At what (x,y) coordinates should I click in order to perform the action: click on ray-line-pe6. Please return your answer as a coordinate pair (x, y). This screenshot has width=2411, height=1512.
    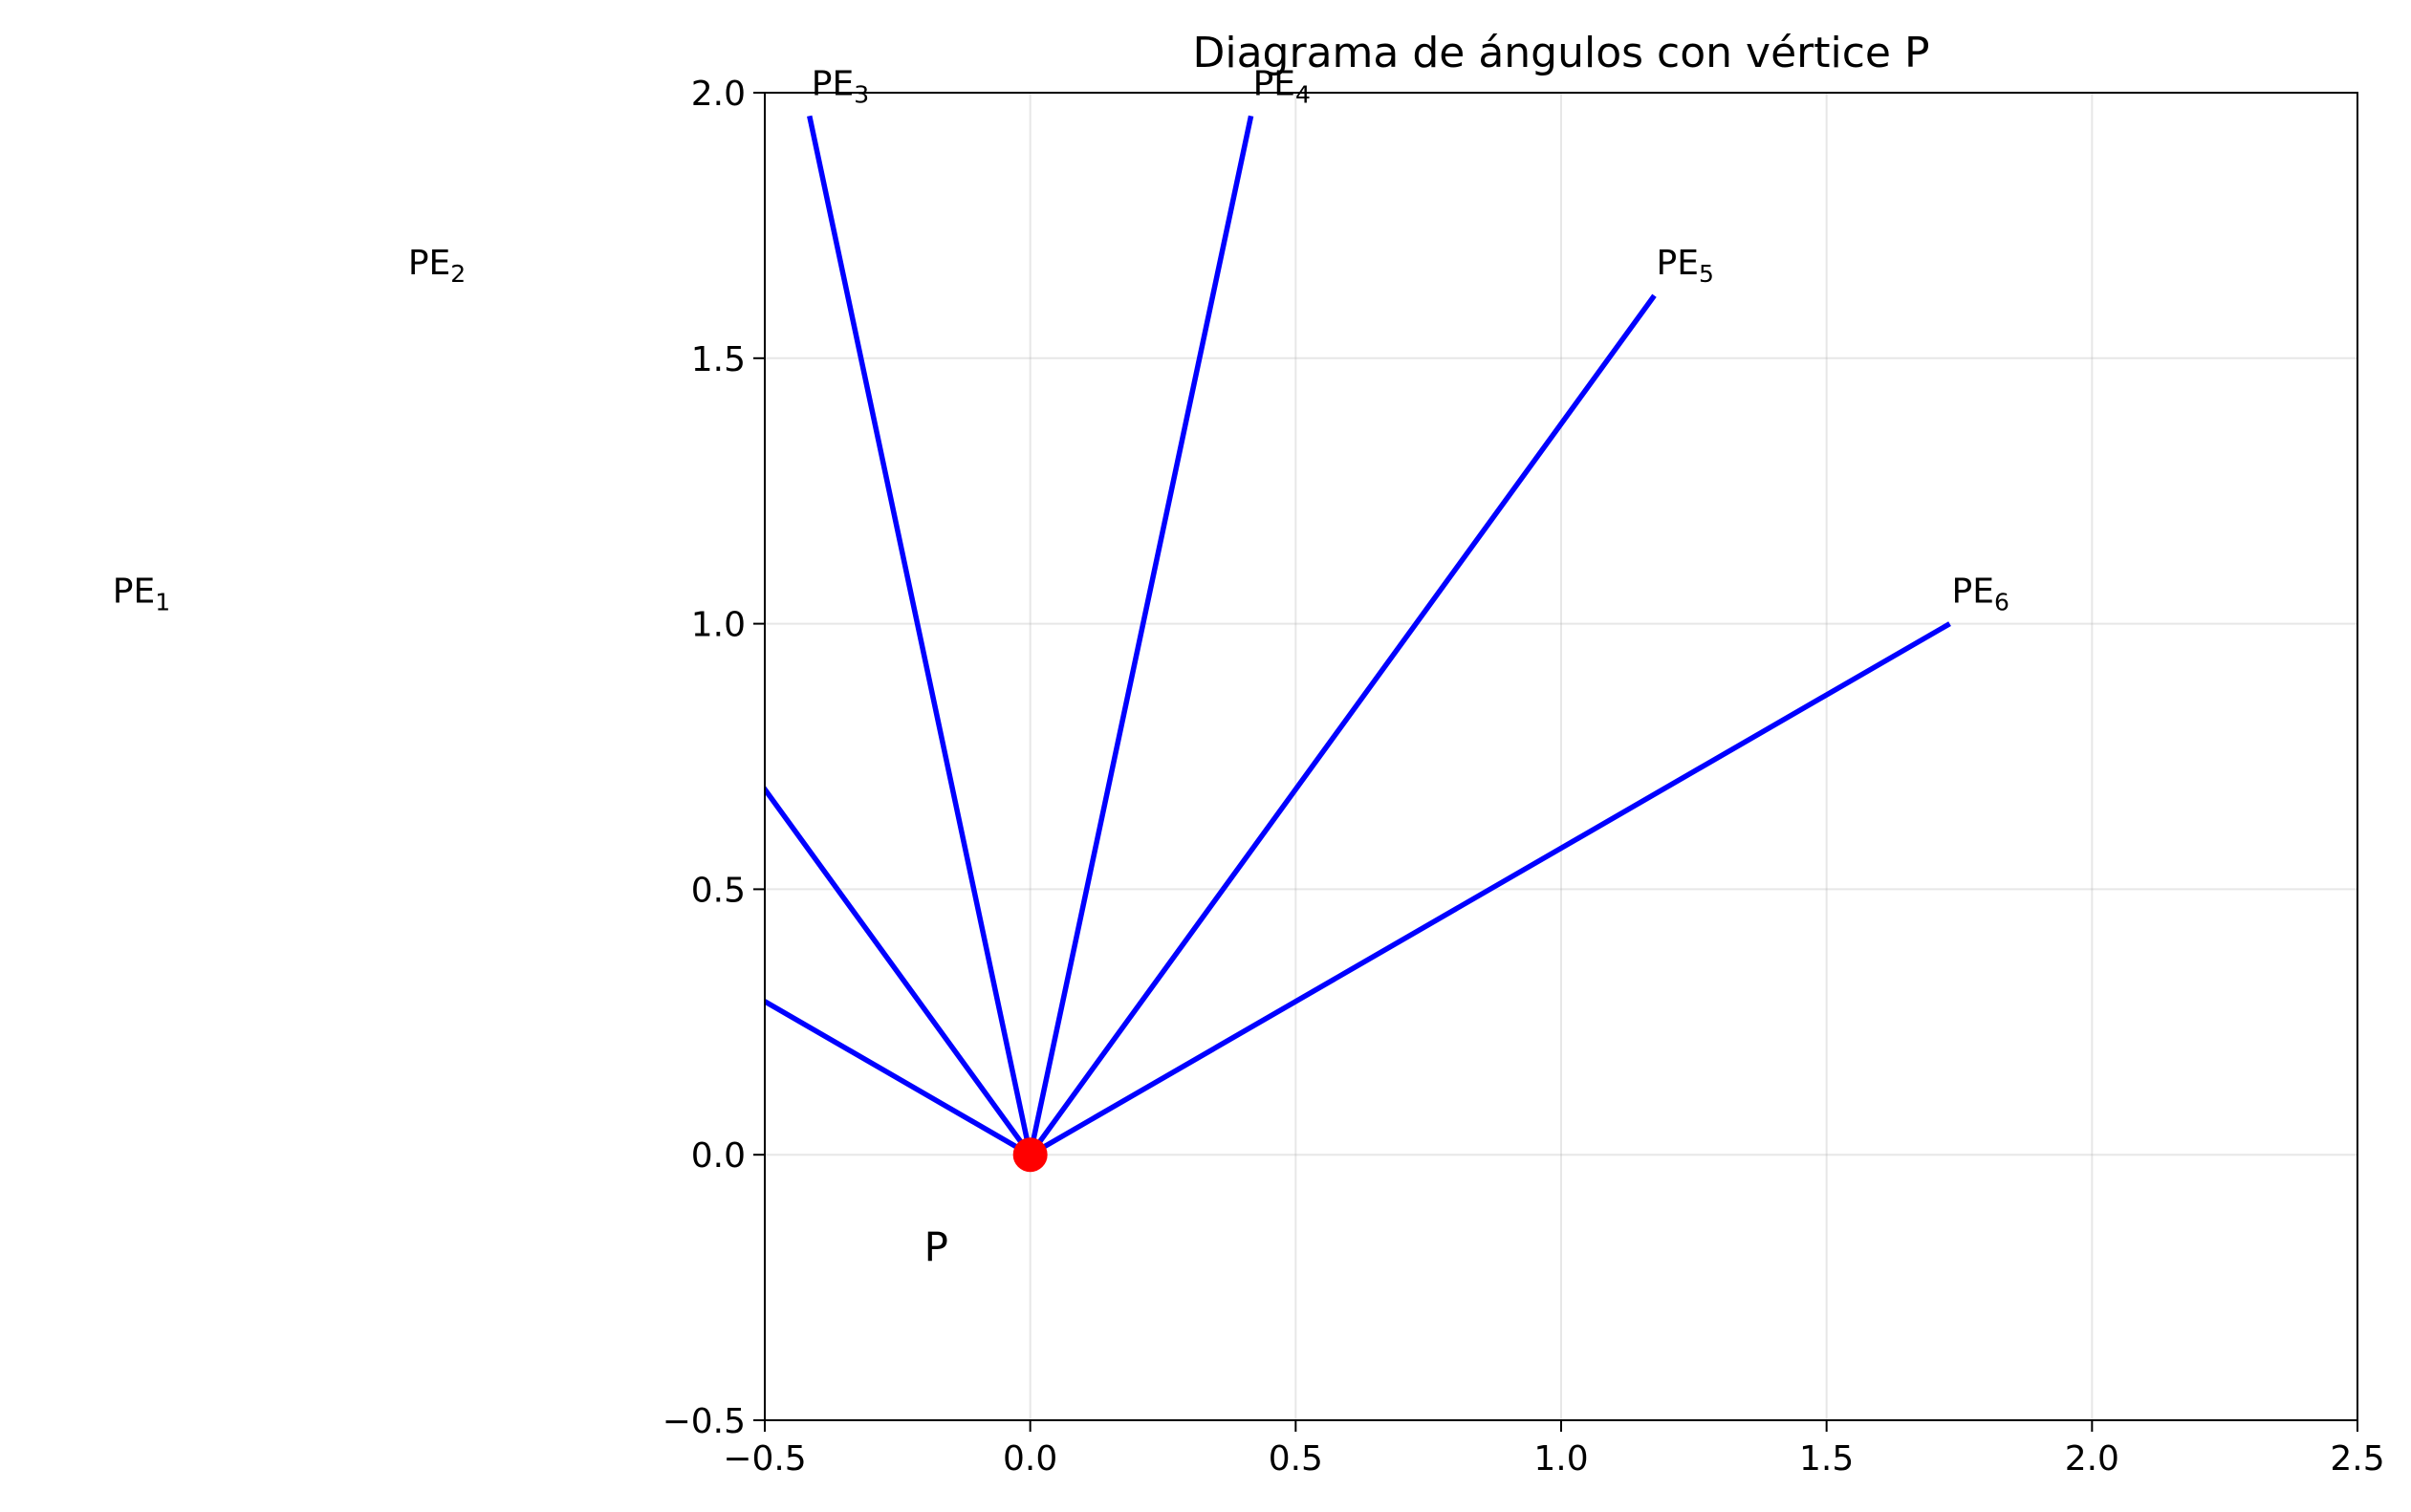
    Looking at the image, I should click on (1490, 889).